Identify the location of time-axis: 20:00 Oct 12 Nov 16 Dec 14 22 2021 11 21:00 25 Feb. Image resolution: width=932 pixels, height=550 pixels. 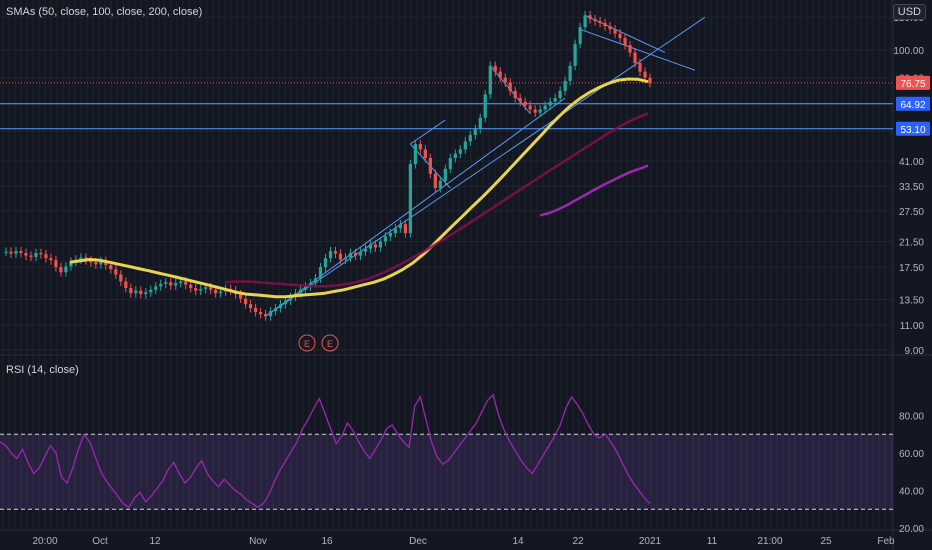
(463, 541).